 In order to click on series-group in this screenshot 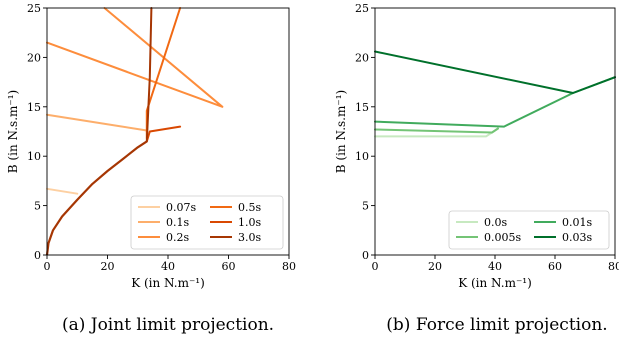, I will do `click(495, 94)`.